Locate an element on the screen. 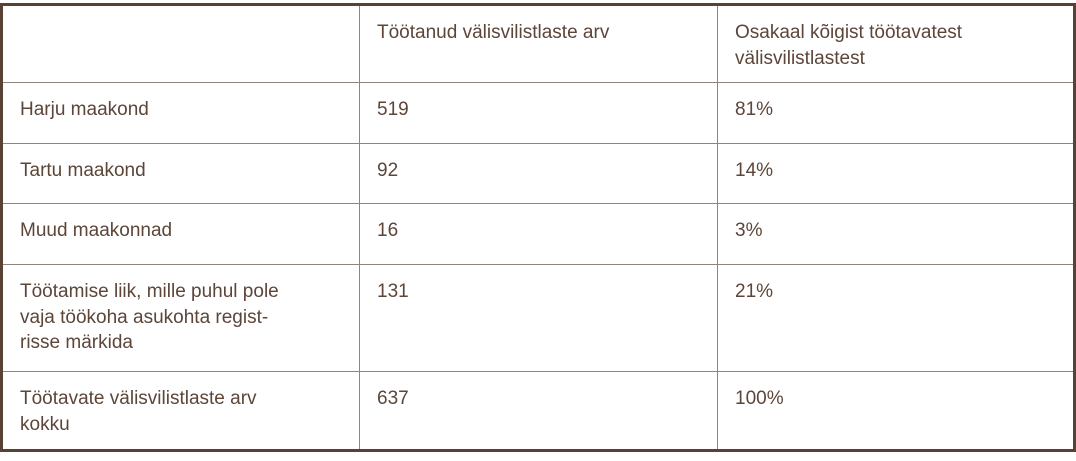  row-share: 81% is located at coordinates (896, 113).